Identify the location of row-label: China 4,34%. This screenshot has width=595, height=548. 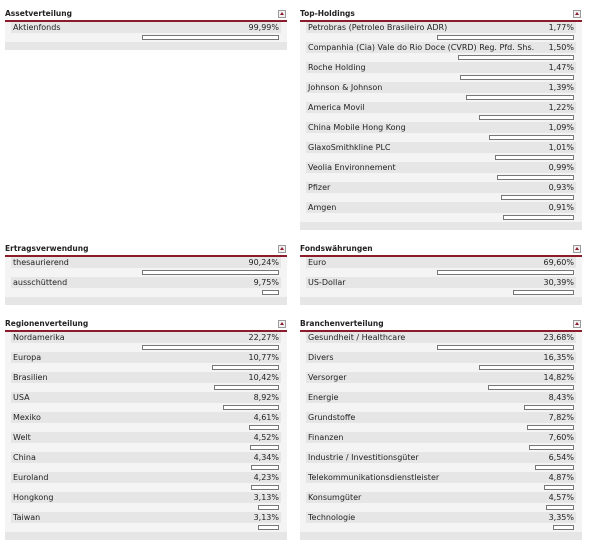
(146, 457).